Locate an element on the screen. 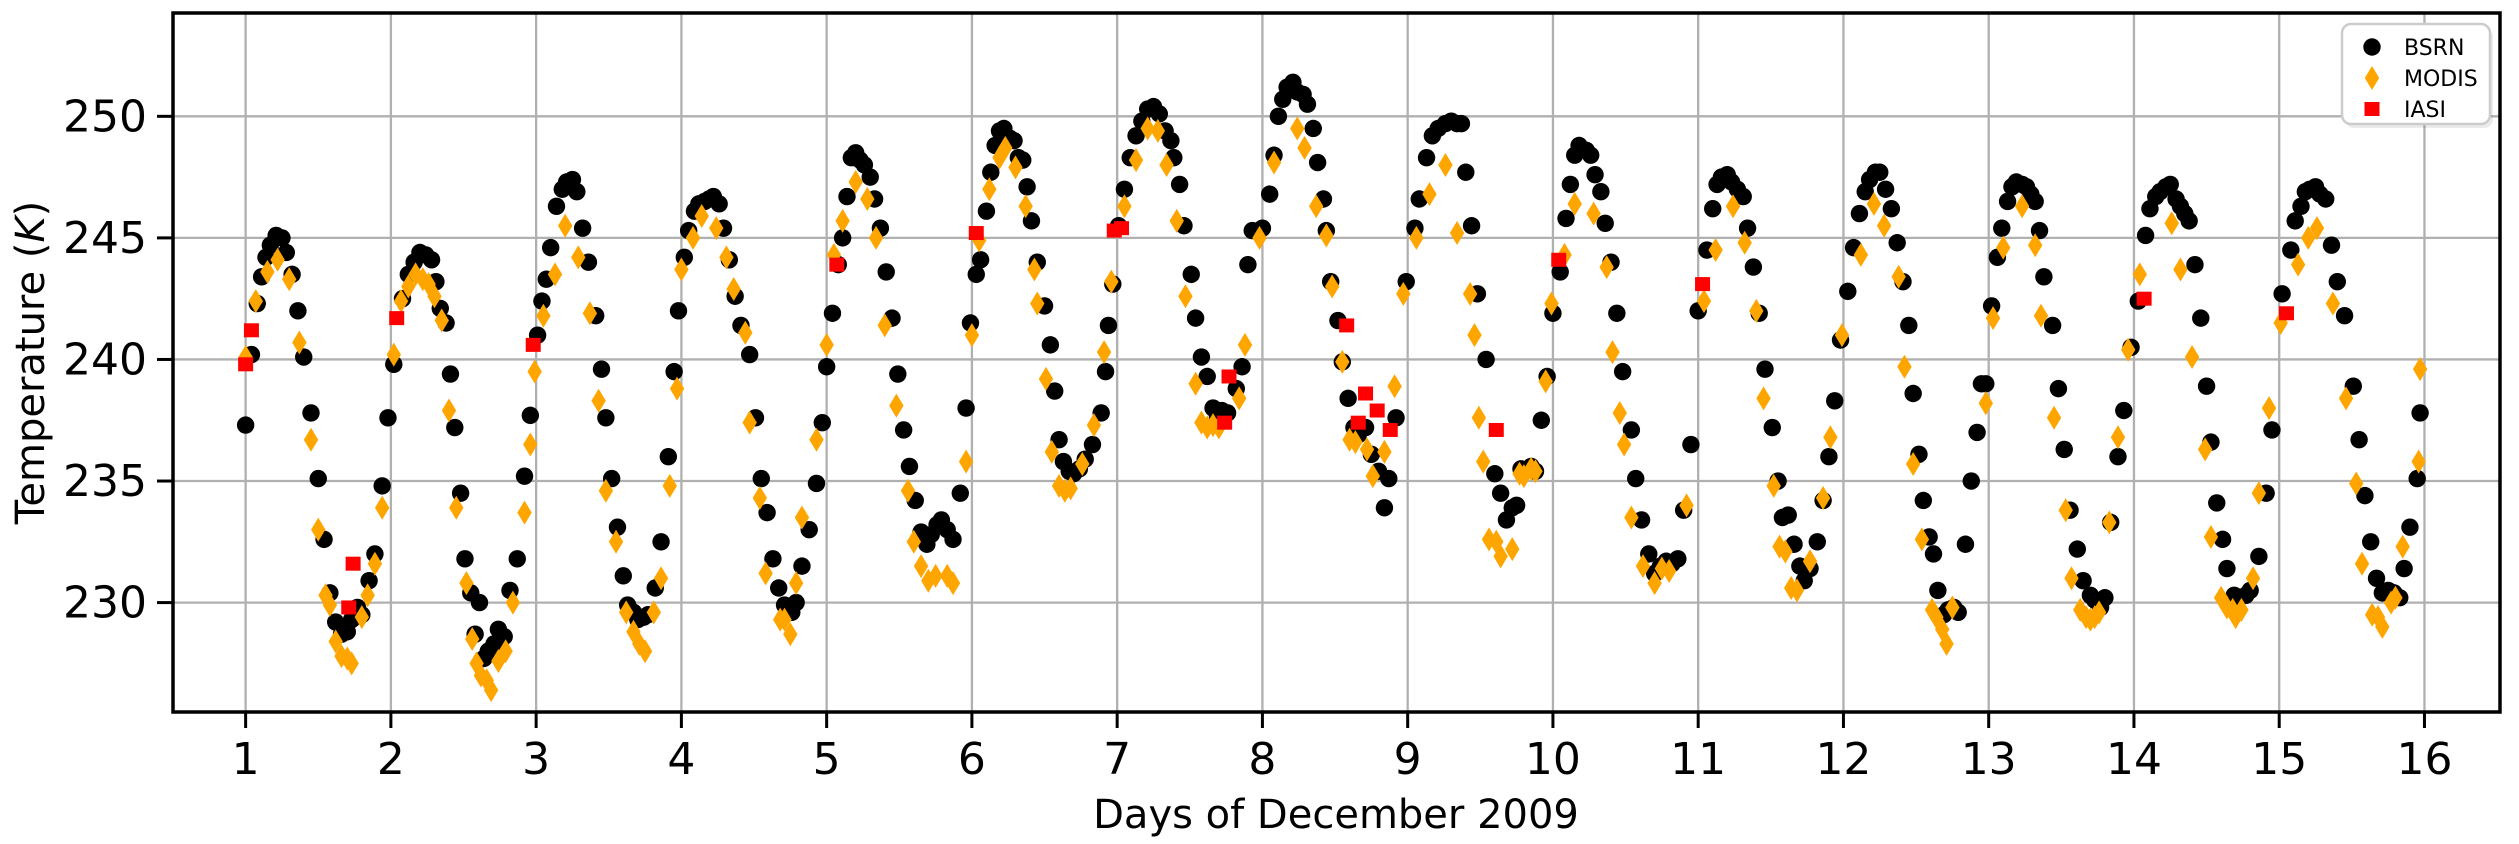 The width and height of the screenshot is (2519, 844). x-tick-label: 6 is located at coordinates (972, 759).